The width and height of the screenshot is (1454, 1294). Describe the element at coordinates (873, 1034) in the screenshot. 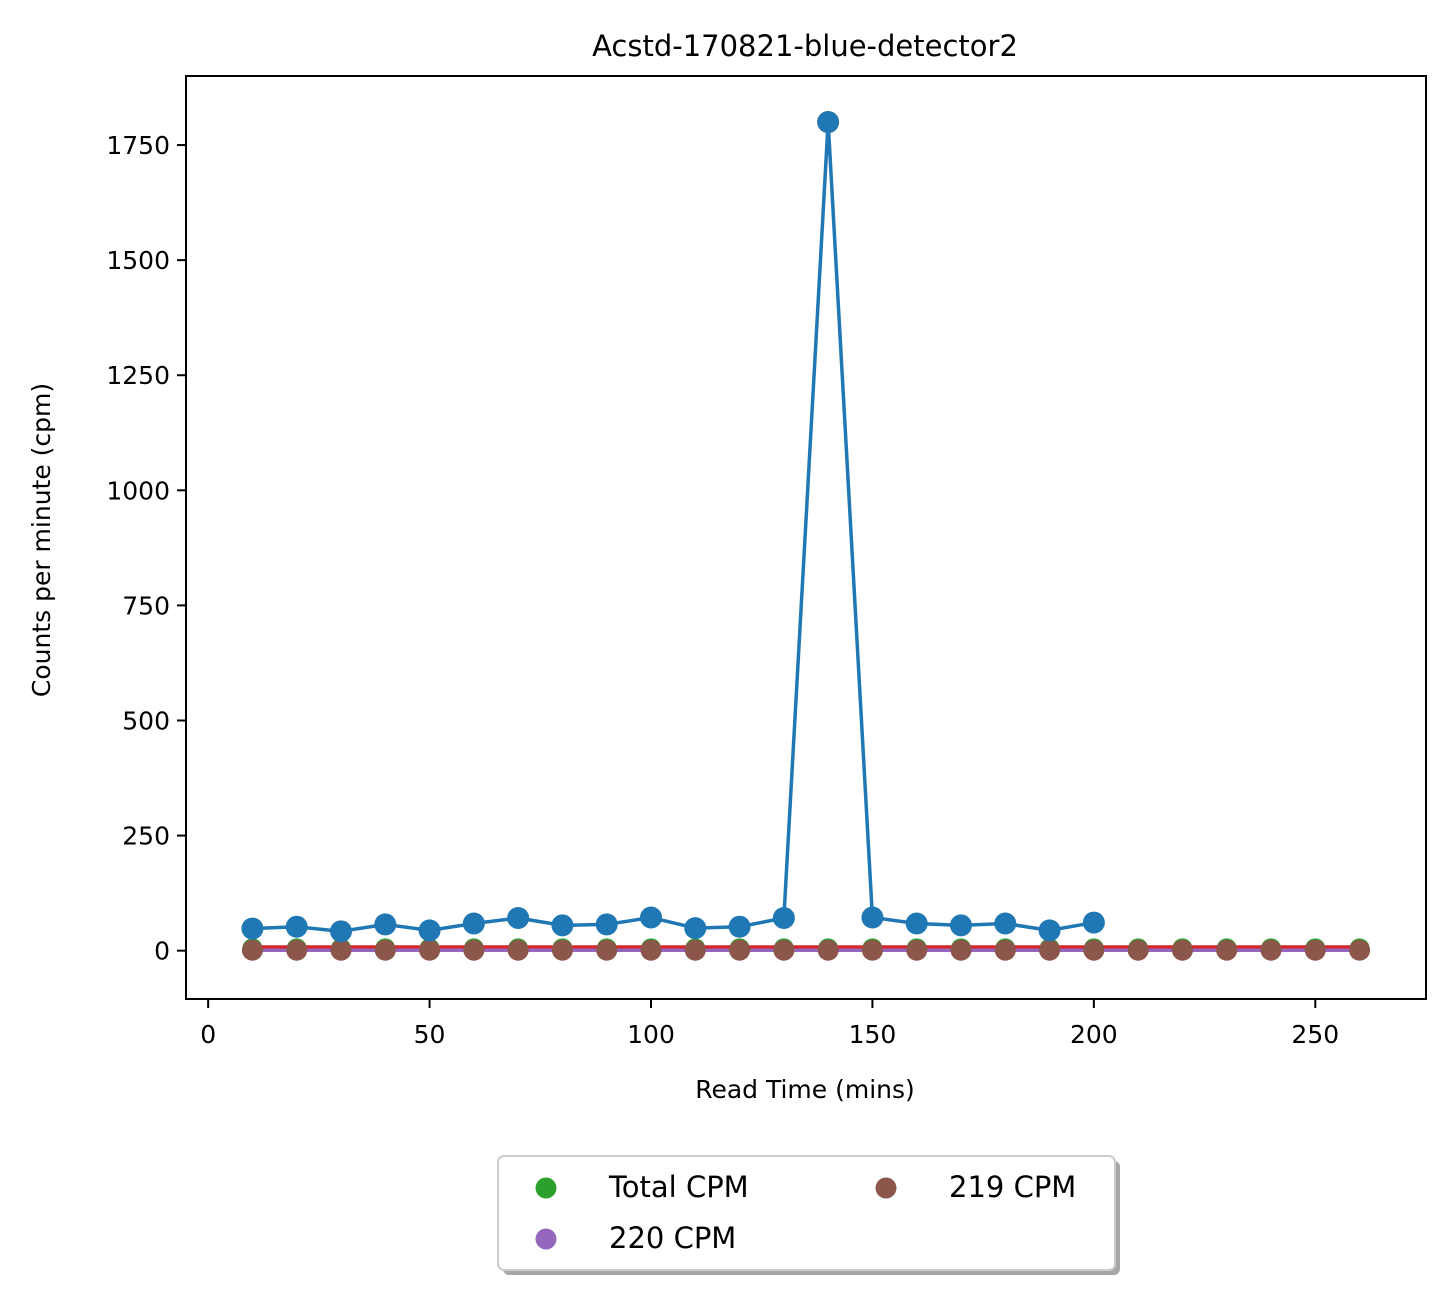

I see `x-tick-label: 150` at that location.